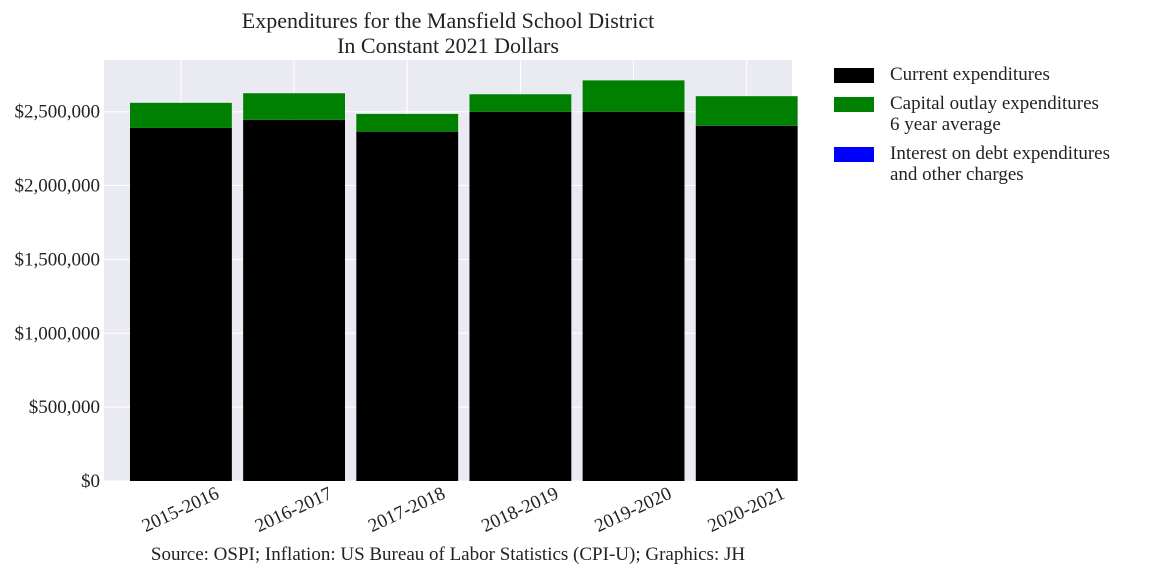  I want to click on legend-label: Current expenditures, so click(970, 74).